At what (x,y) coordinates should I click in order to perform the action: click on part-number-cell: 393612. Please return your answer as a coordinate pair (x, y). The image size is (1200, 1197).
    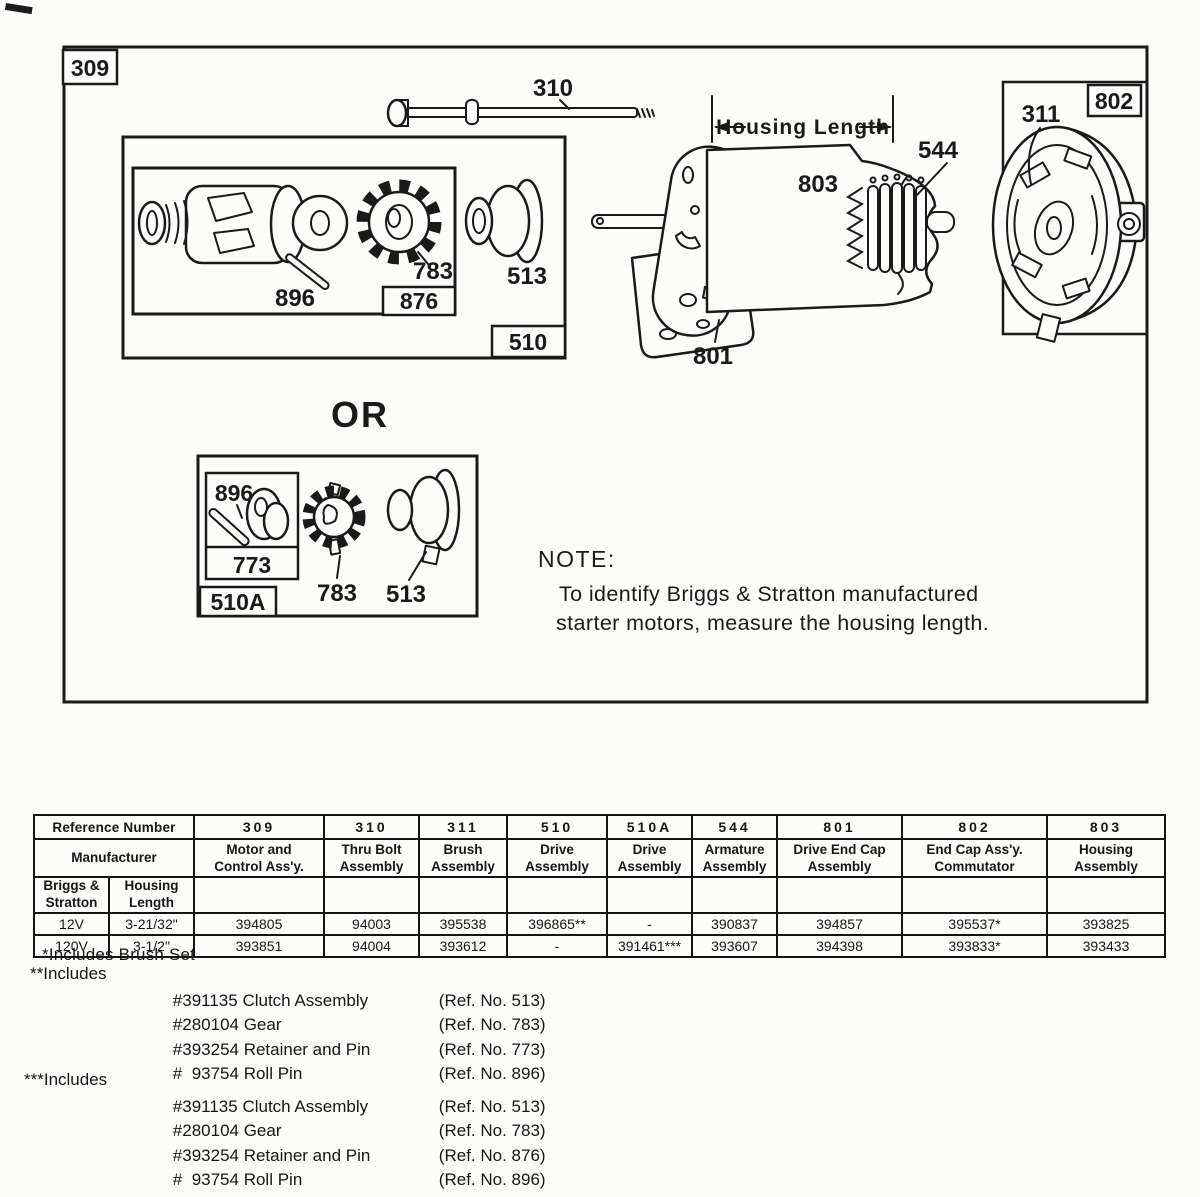
    Looking at the image, I should click on (463, 945).